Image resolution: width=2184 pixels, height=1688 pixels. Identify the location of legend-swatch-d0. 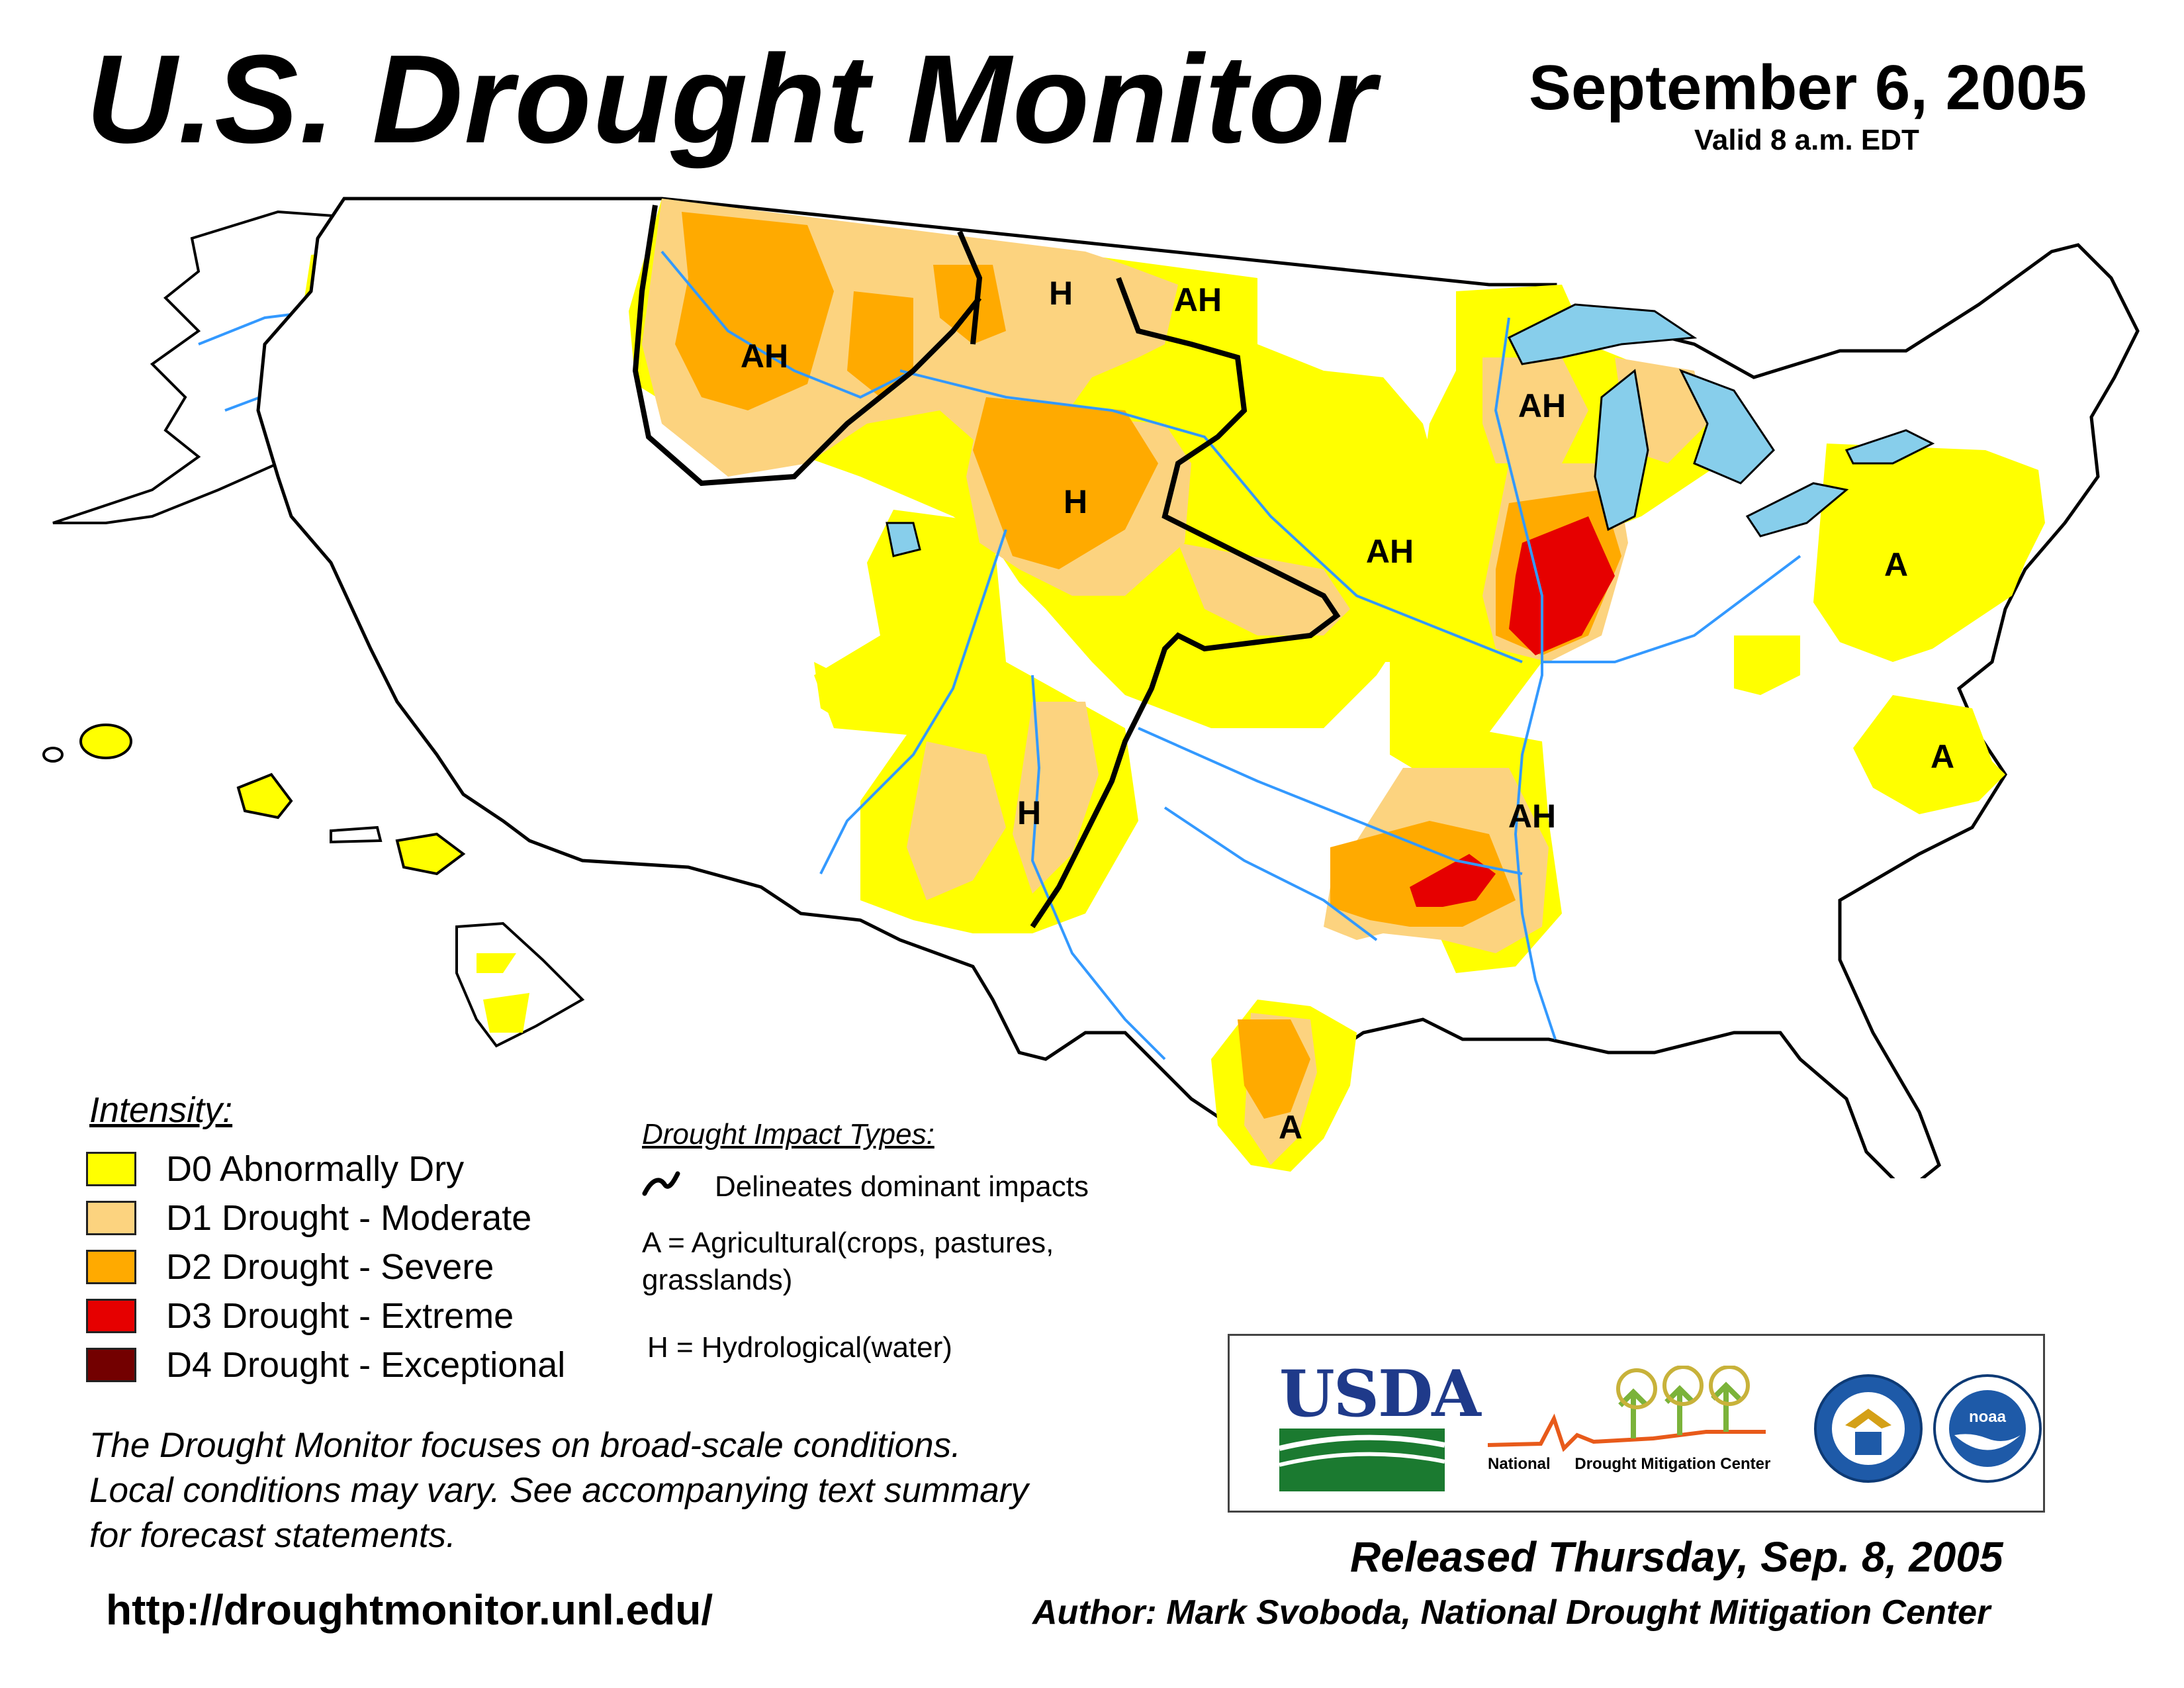
(111, 1169).